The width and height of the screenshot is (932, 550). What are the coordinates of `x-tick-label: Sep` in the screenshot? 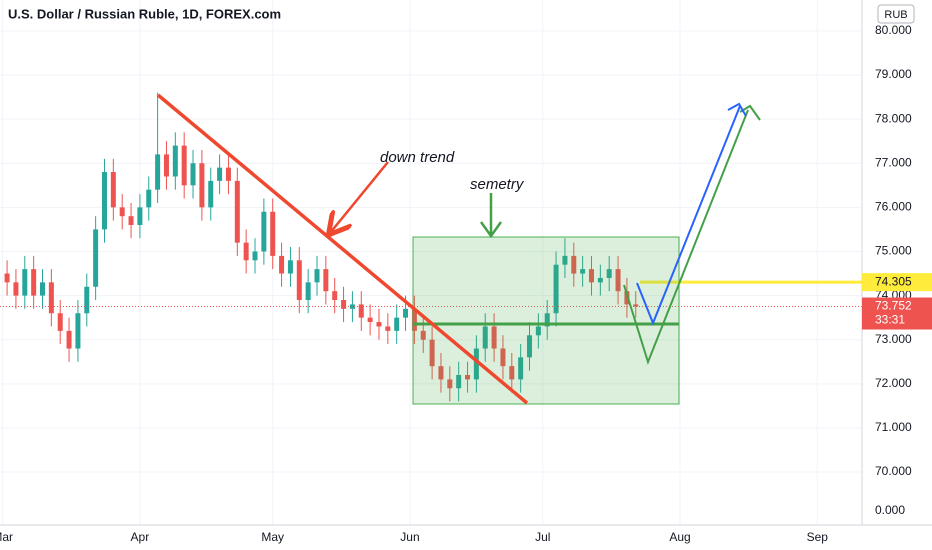 It's located at (818, 537).